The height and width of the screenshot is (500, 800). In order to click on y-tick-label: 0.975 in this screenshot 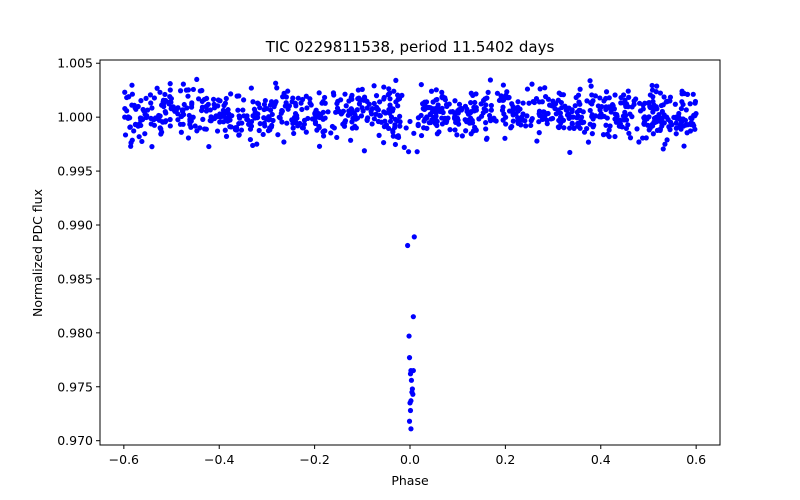, I will do `click(75, 386)`.